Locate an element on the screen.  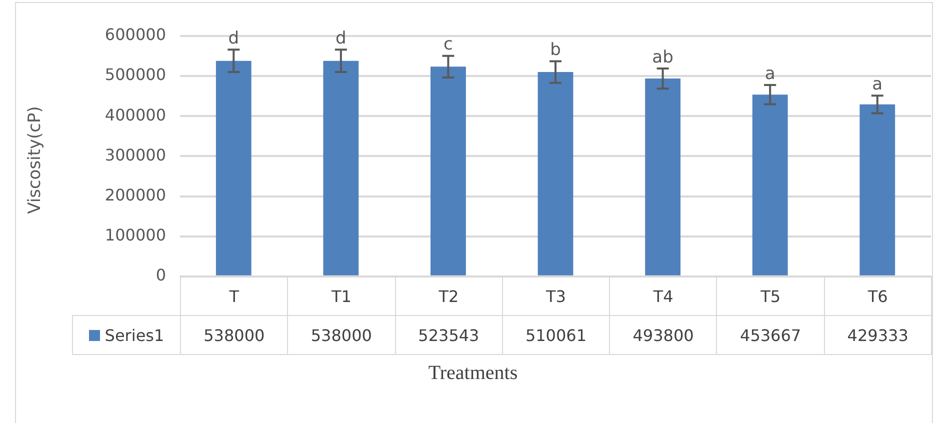
annotation: b is located at coordinates (555, 50).